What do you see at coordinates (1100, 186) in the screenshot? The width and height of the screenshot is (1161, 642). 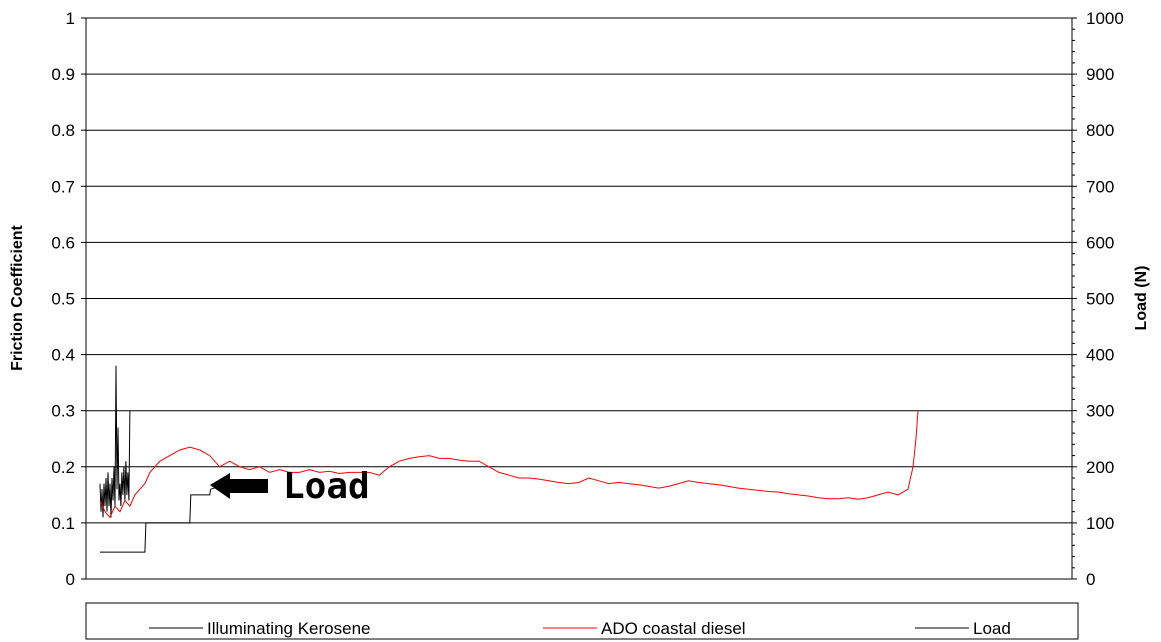 I see `right-tick-label: 700` at bounding box center [1100, 186].